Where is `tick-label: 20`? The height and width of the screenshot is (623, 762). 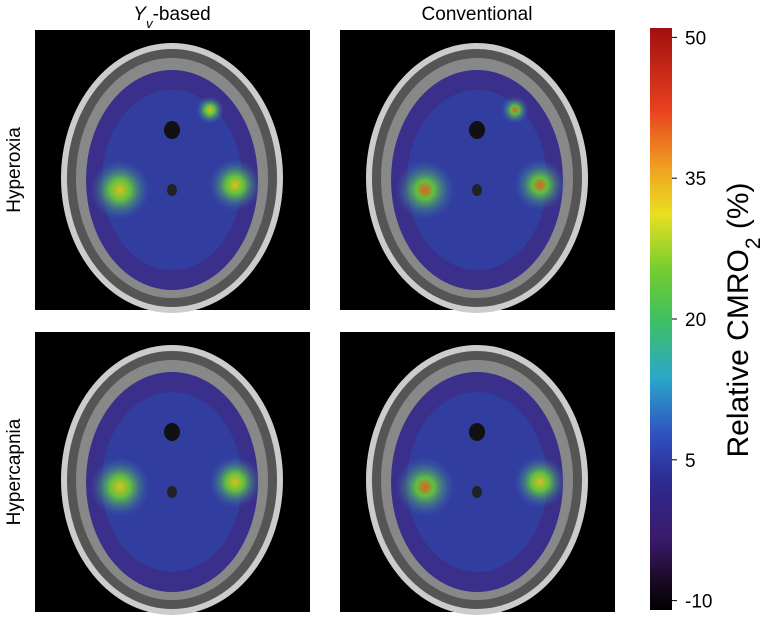
tick-label: 20 is located at coordinates (695, 320).